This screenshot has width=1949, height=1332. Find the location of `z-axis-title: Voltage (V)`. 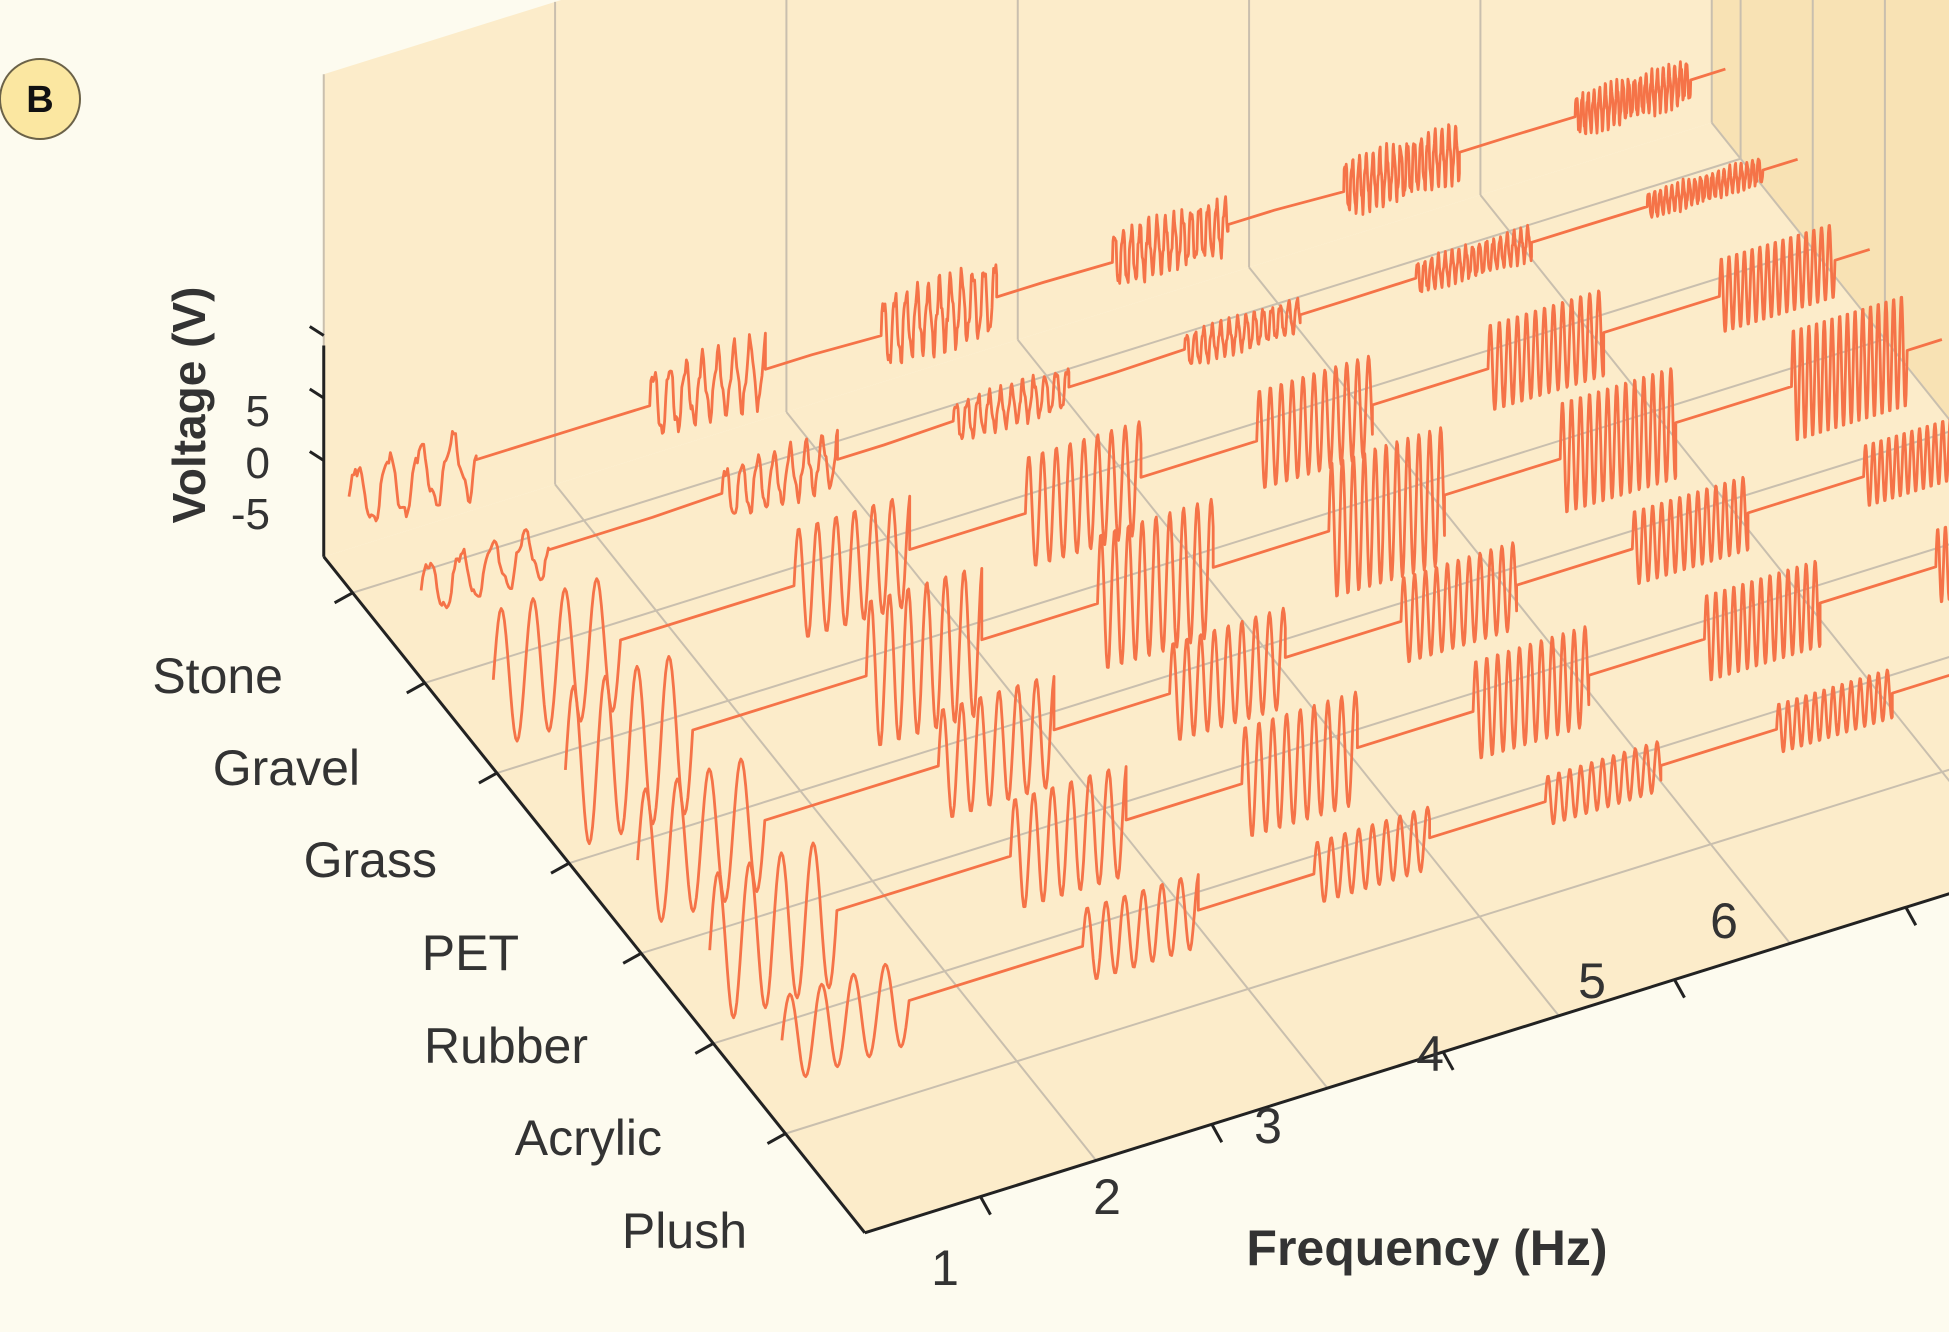

z-axis-title: Voltage (V) is located at coordinates (189, 405).